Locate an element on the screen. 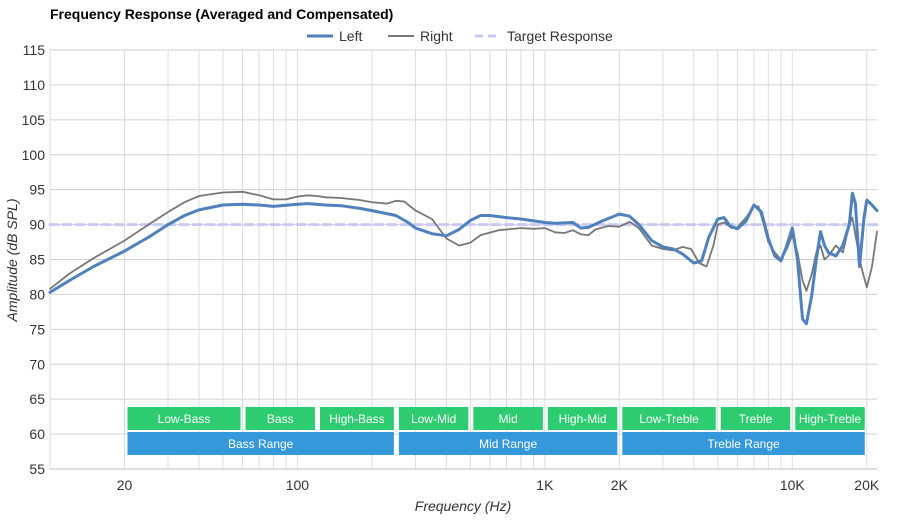 Image resolution: width=900 pixels, height=520 pixels. legend-label: Left is located at coordinates (350, 36).